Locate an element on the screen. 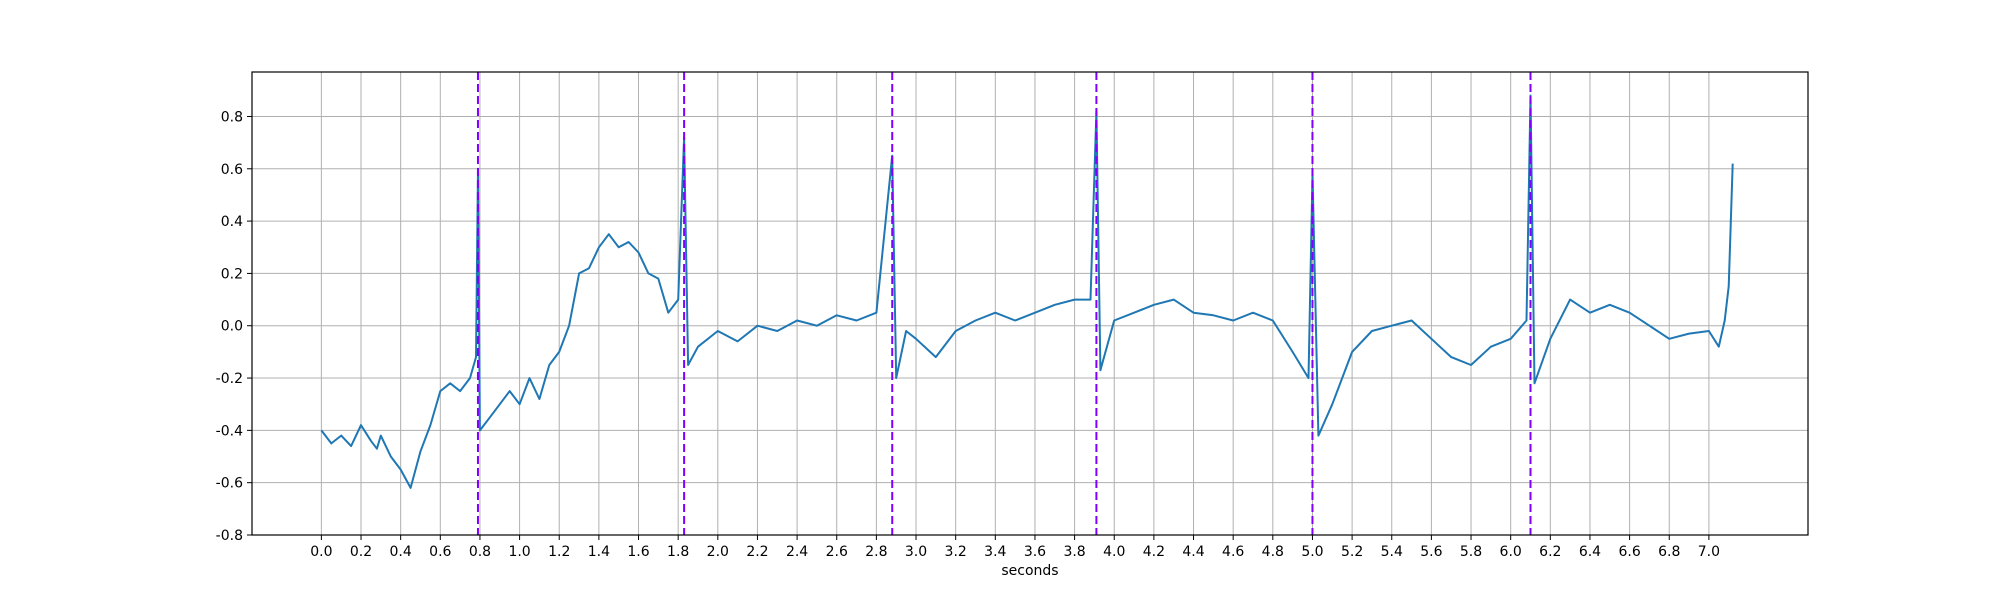 This screenshot has width=2000, height=600. y-tick-label: 0.8 is located at coordinates (232, 117).